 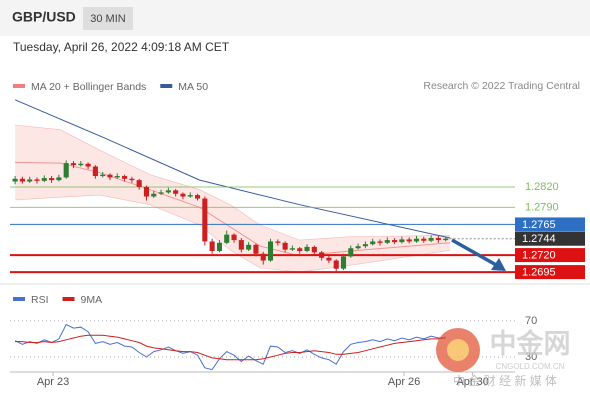 I want to click on indicator-tick-label: 30, so click(x=531, y=357).